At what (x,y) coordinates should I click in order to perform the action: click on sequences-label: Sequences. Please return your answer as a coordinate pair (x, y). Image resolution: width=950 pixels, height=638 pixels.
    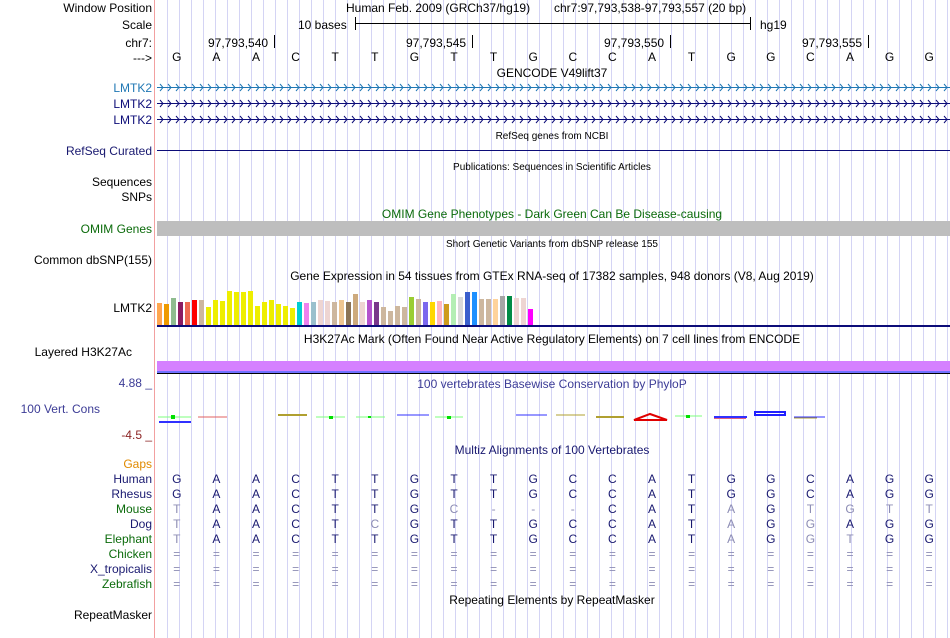
    Looking at the image, I should click on (121, 182).